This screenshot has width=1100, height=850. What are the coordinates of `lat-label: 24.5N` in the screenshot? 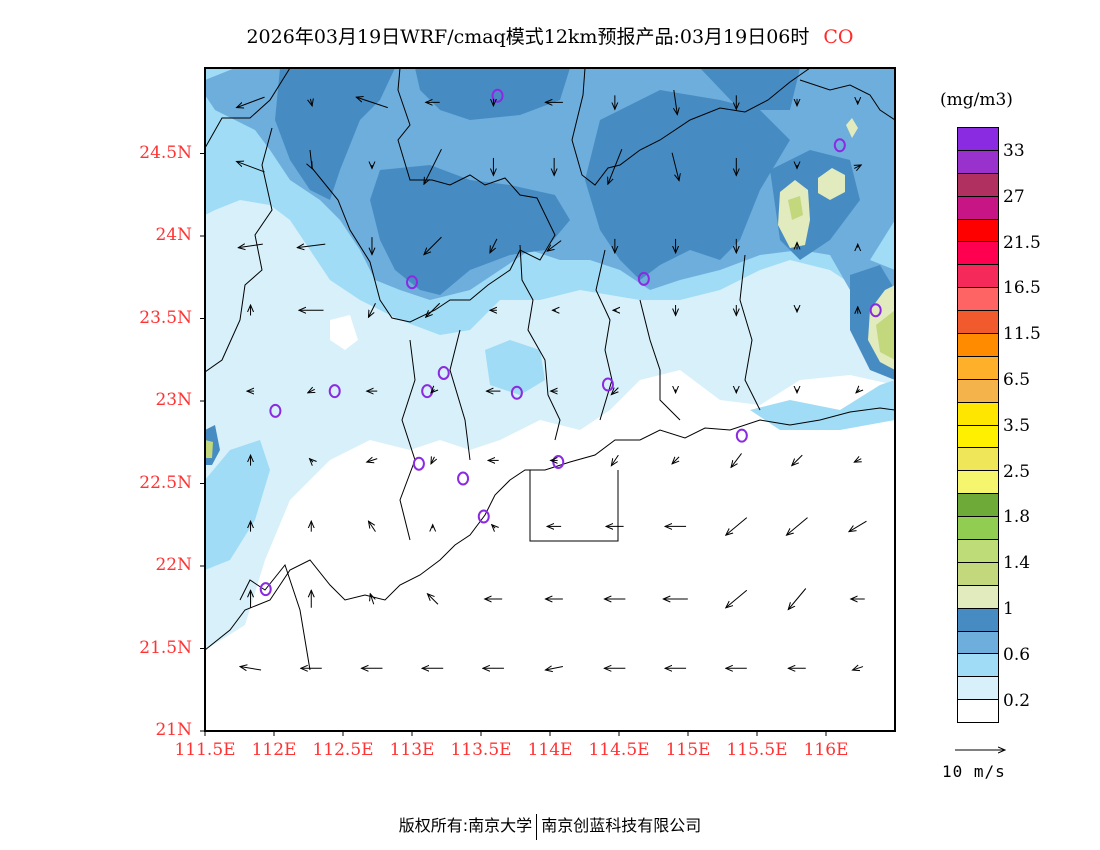 It's located at (165, 152).